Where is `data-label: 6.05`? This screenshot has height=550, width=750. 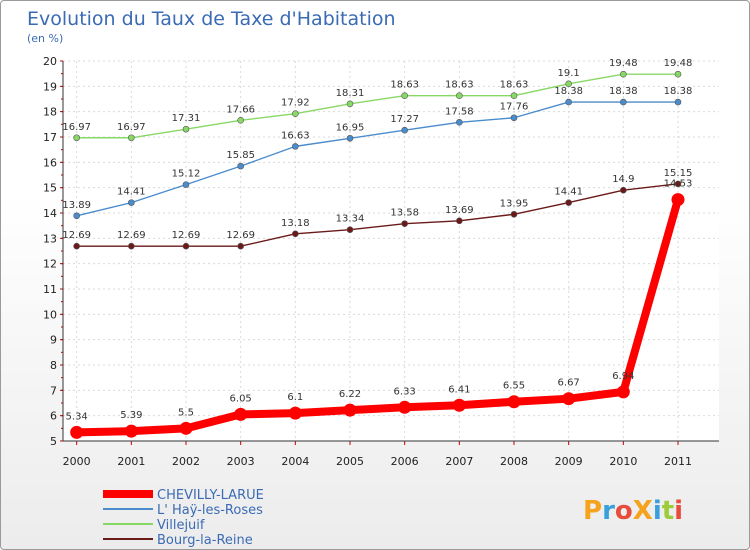 data-label: 6.05 is located at coordinates (241, 398).